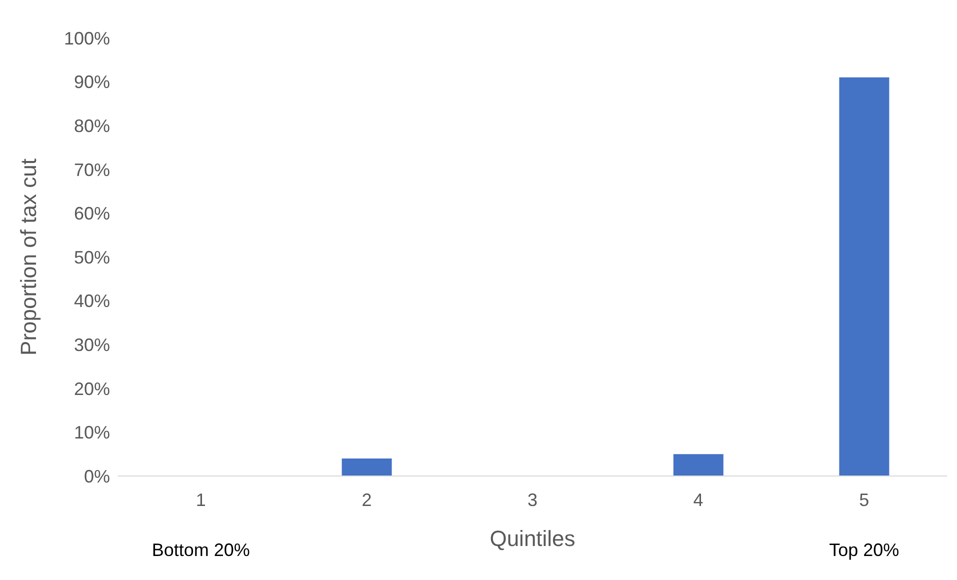 The width and height of the screenshot is (957, 580). Describe the element at coordinates (92, 257) in the screenshot. I see `y-tick-label: 50%` at that location.